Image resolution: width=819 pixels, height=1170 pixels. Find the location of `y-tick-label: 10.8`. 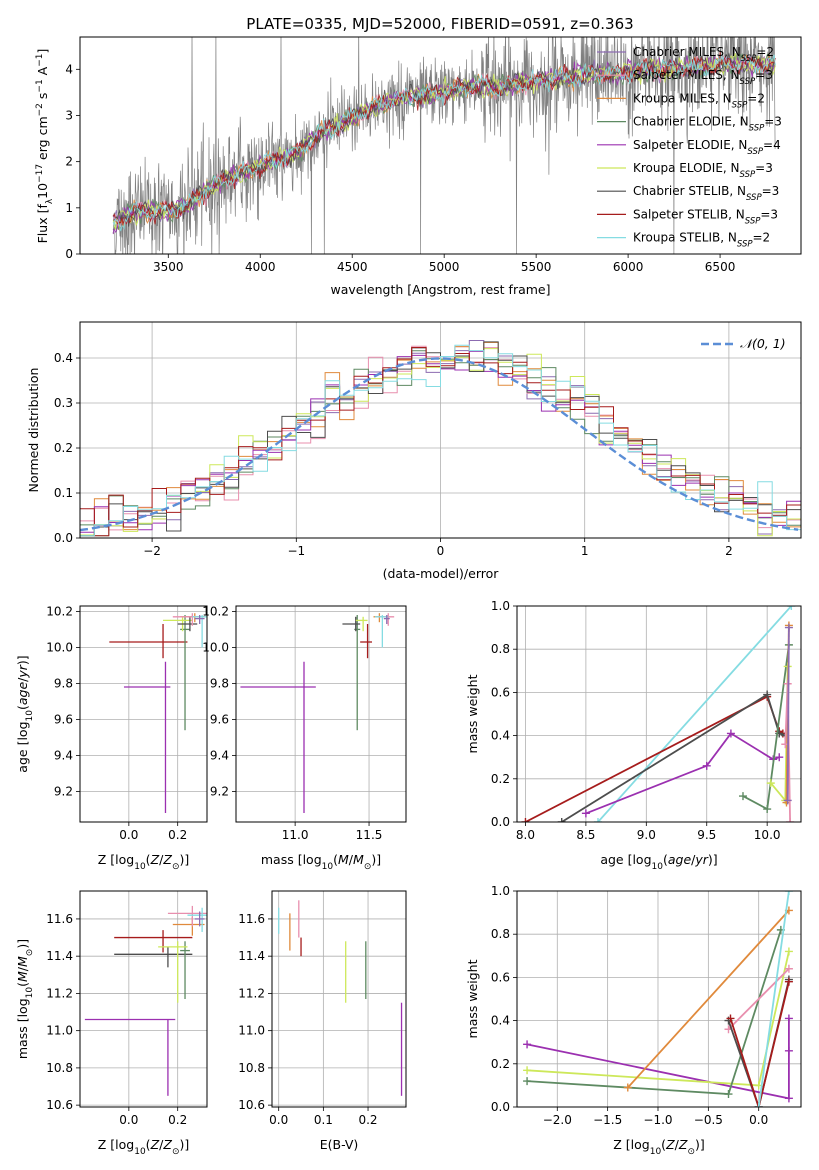

y-tick-label: 10.8 is located at coordinates (59, 1068).